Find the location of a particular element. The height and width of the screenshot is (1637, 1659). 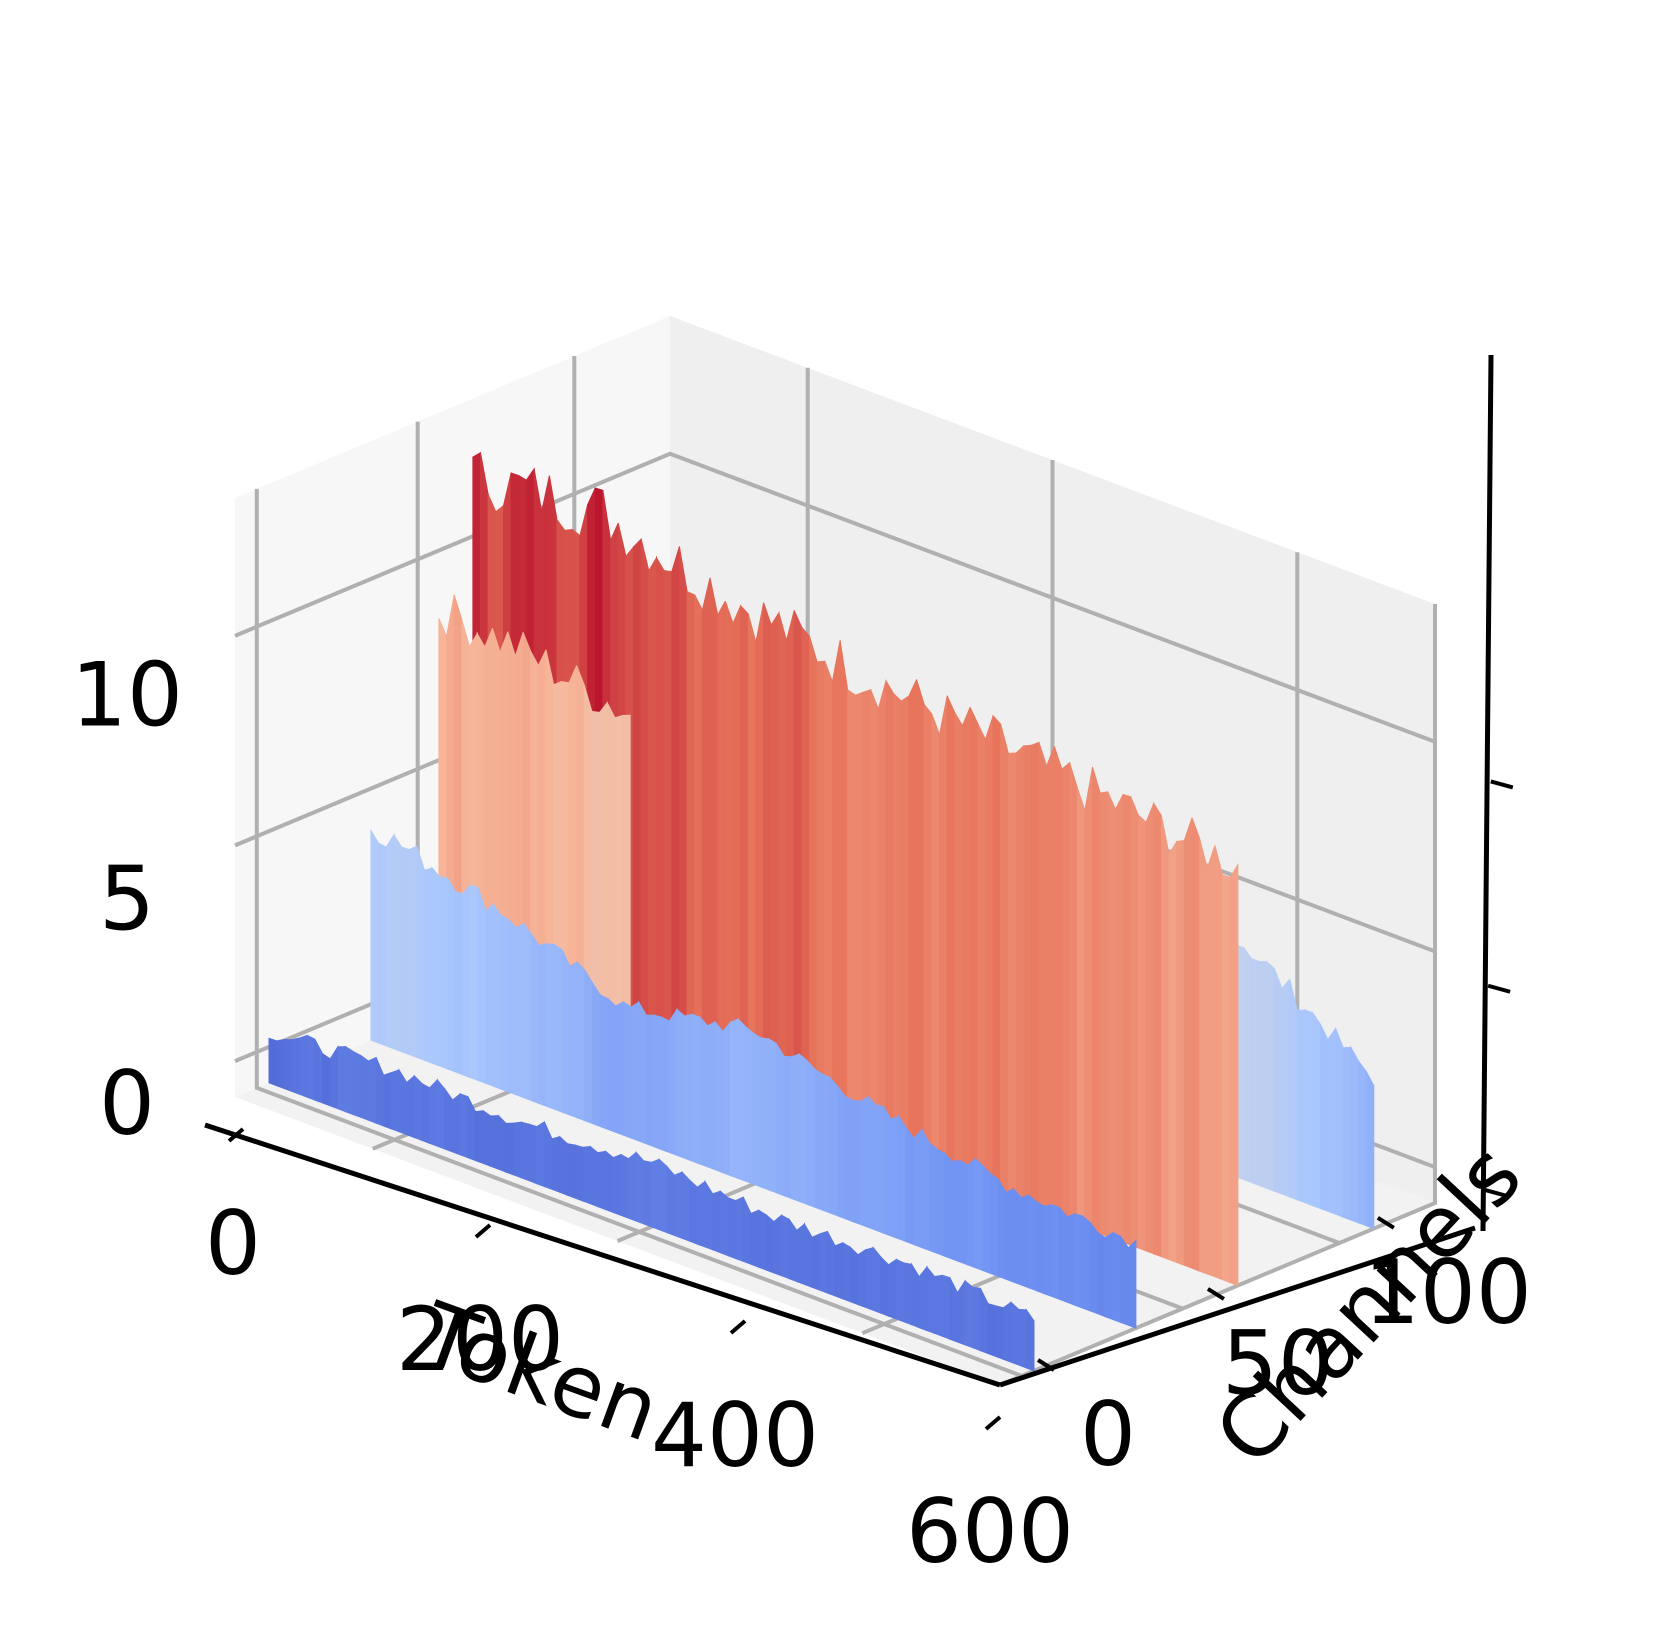

x-tick-label-3: 600 is located at coordinates (990, 1531).